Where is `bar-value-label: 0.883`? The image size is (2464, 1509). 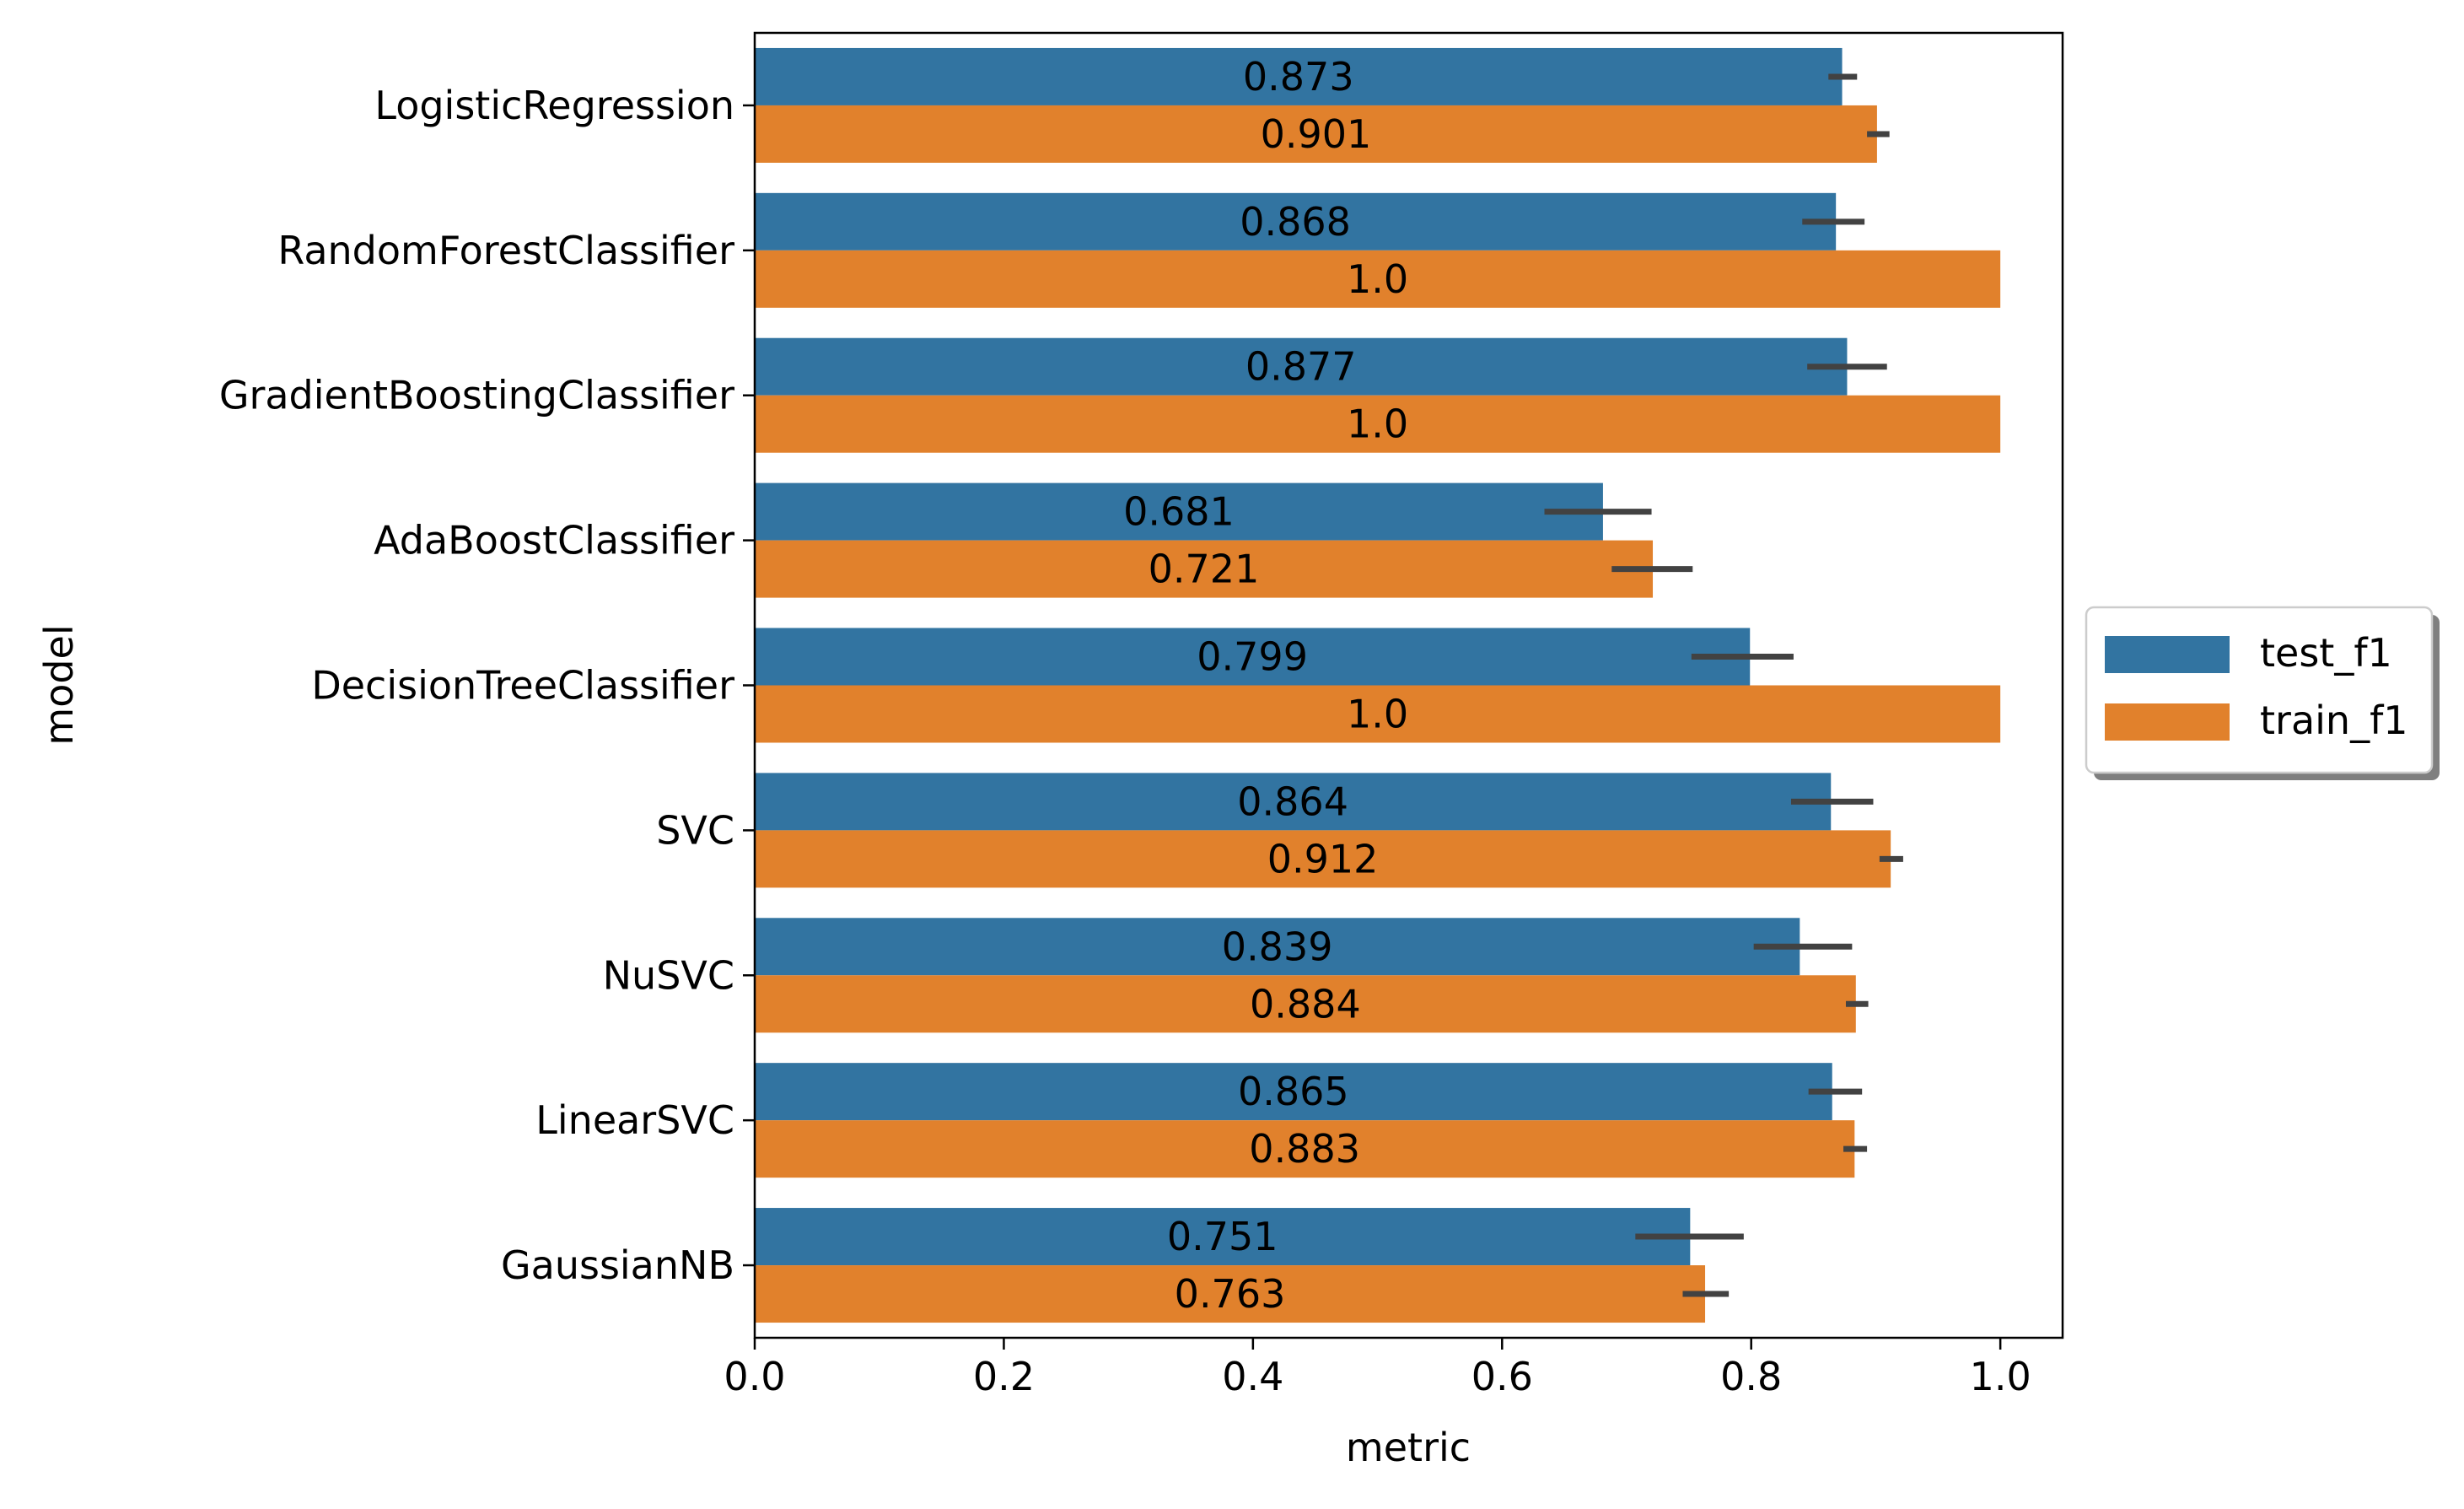
bar-value-label: 0.883 is located at coordinates (1304, 1149).